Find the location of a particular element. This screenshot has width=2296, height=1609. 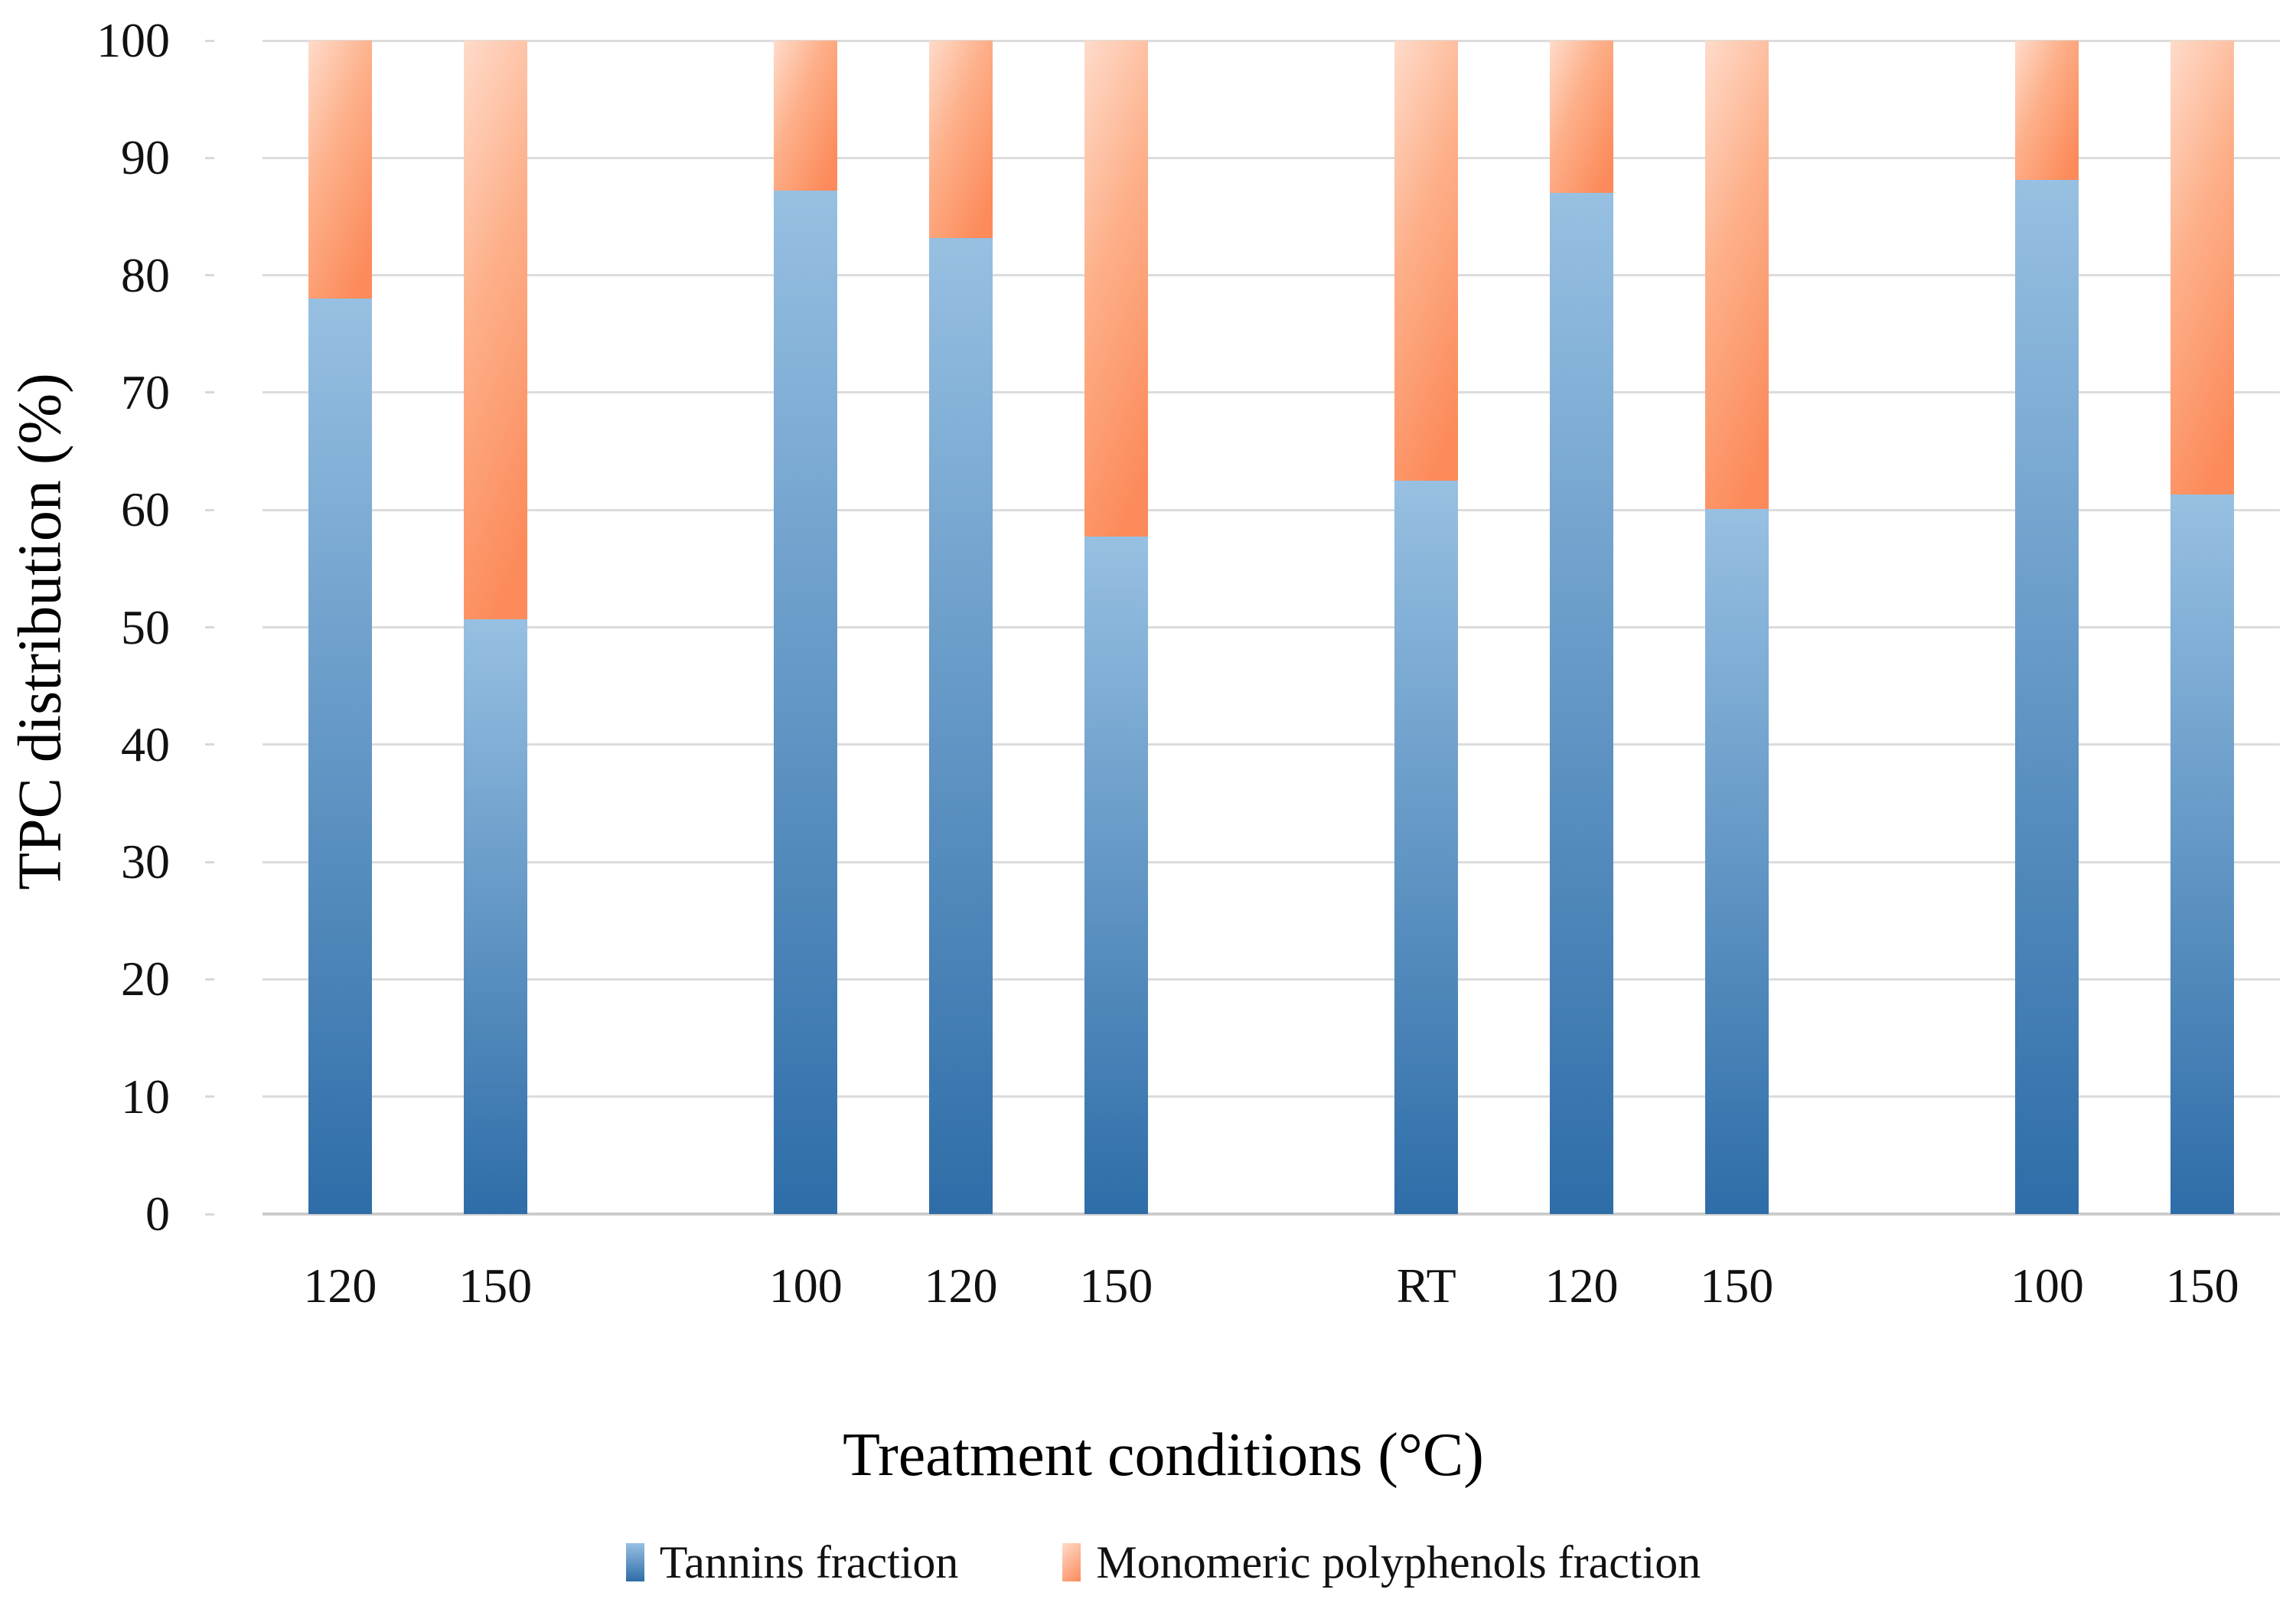

x-tick-label-100-8: 100 is located at coordinates (2047, 1285).